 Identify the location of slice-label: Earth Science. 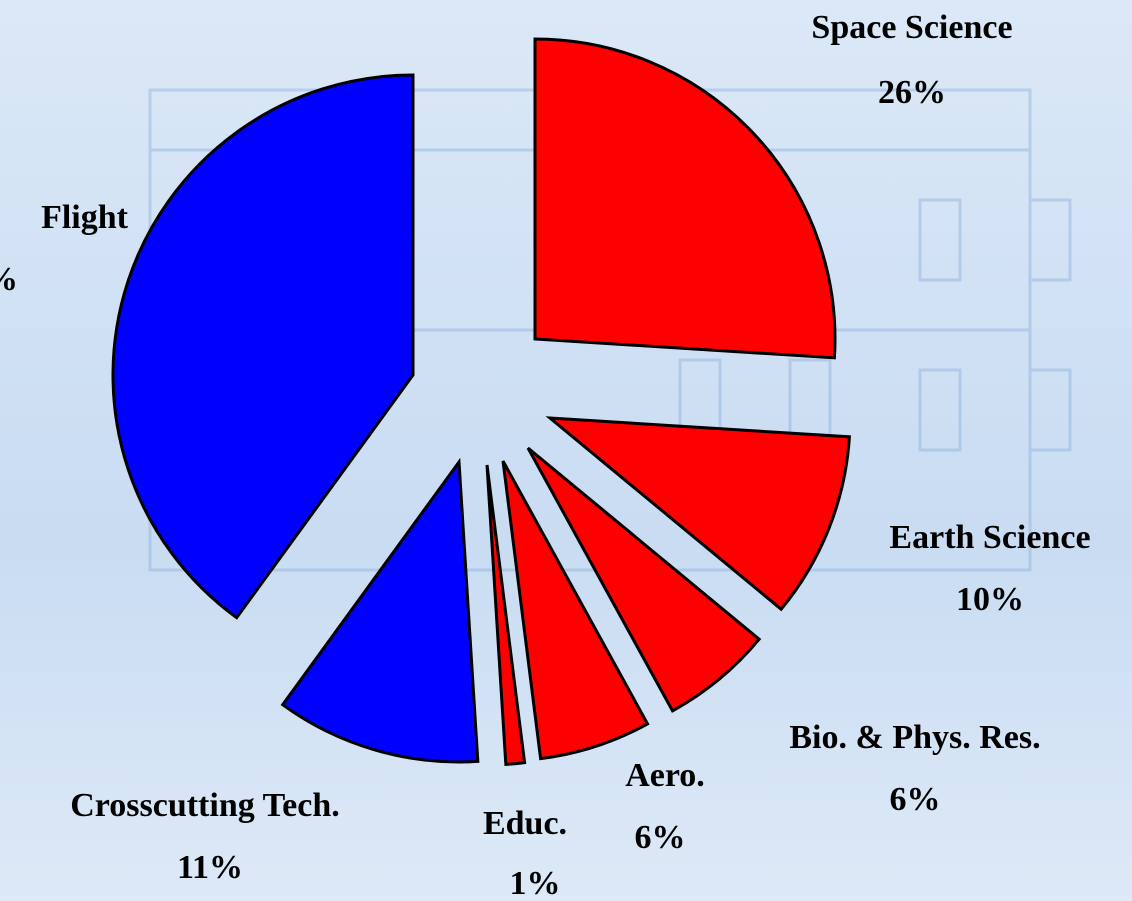
(989, 537).